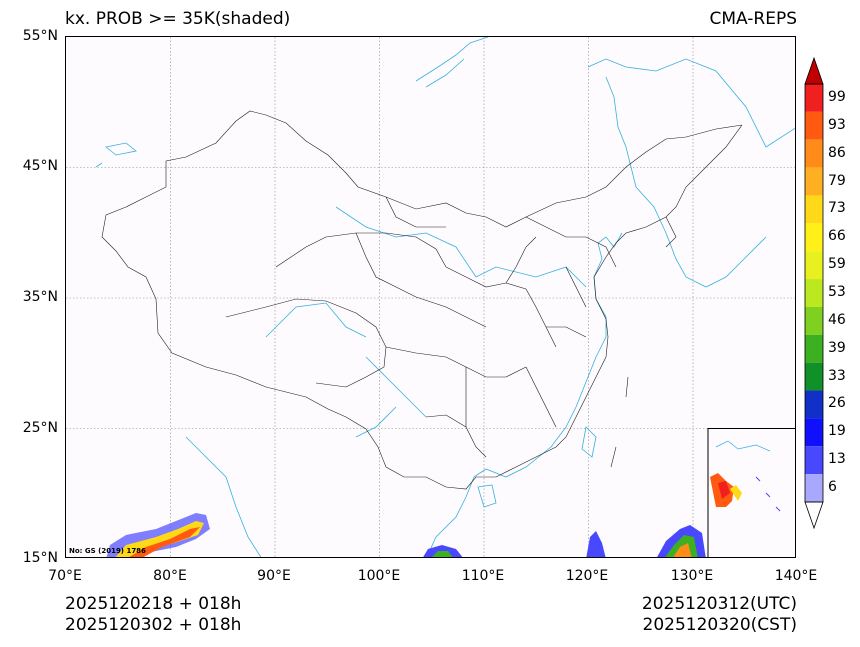 This screenshot has width=860, height=647. I want to click on lon-tick: 140°E, so click(796, 576).